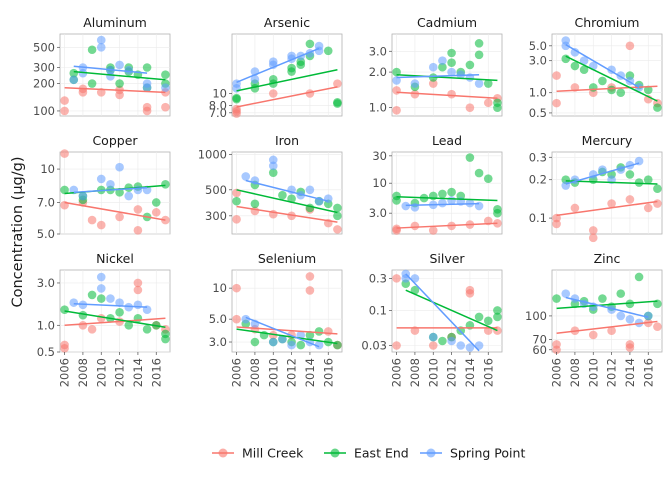 This screenshot has width=672, height=480. I want to click on legend-entry-east-end: East End, so click(366, 453).